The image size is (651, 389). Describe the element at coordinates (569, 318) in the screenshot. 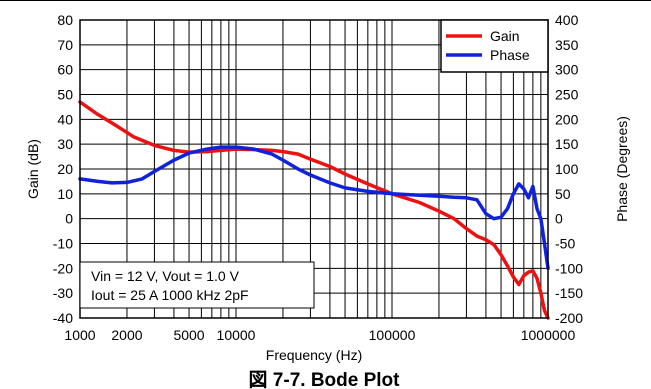

I see `phase-tick-label: -200` at that location.